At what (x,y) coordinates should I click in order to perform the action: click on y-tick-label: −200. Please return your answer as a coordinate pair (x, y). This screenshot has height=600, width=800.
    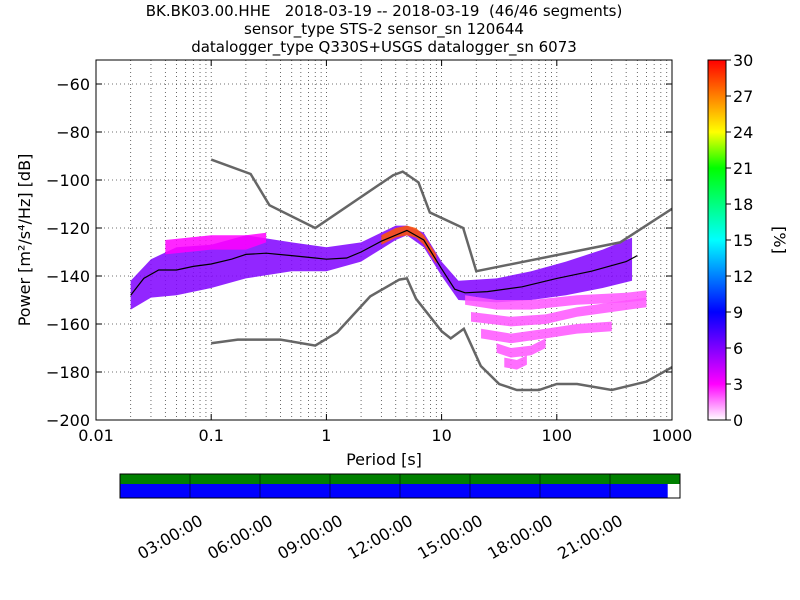
    Looking at the image, I should click on (68, 420).